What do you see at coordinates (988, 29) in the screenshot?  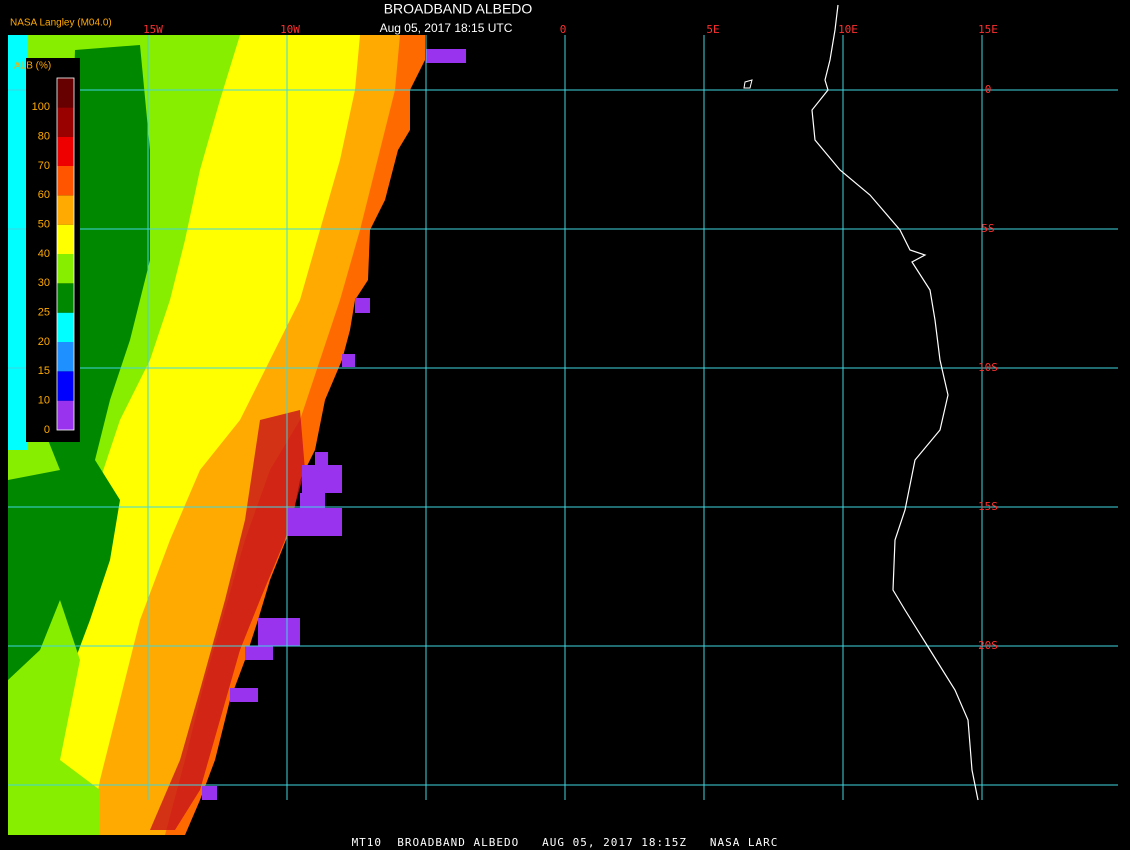 I see `longitude-label: 15E` at bounding box center [988, 29].